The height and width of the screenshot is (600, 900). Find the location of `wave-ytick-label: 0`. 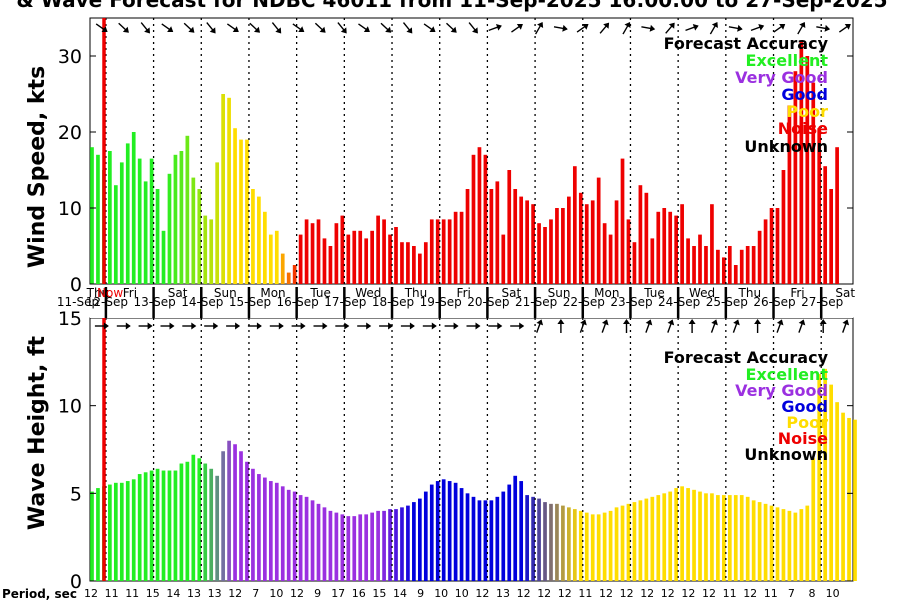

wave-ytick-label: 0 is located at coordinates (76, 582).